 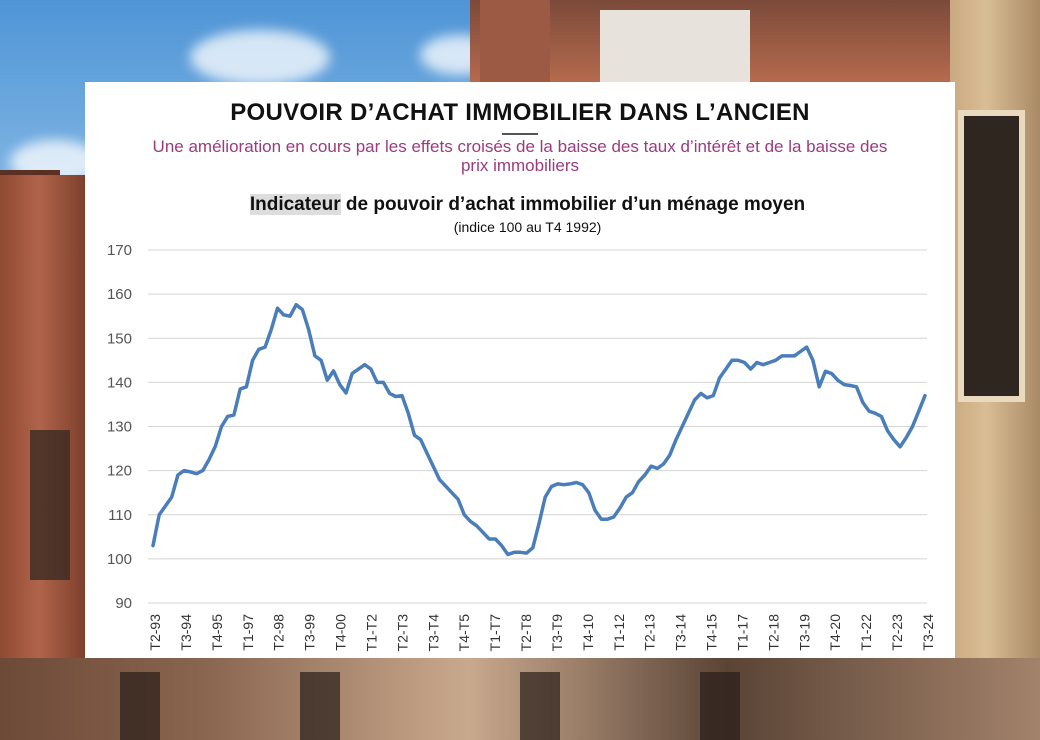 What do you see at coordinates (619, 632) in the screenshot?
I see `x-tick-label: T1-12` at bounding box center [619, 632].